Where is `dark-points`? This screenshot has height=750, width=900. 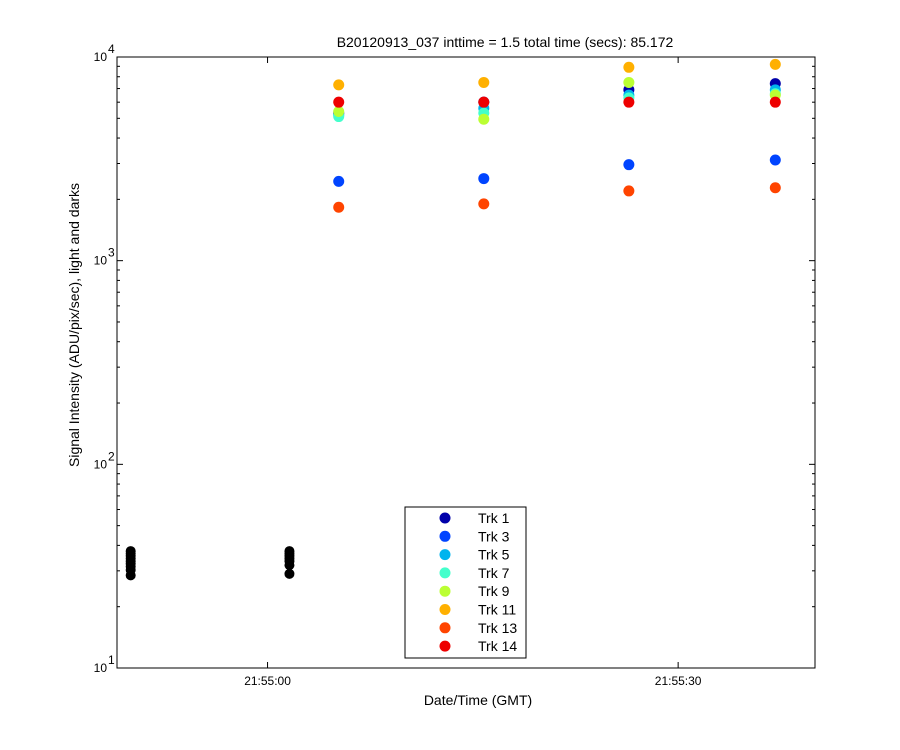
dark-points is located at coordinates (210, 563).